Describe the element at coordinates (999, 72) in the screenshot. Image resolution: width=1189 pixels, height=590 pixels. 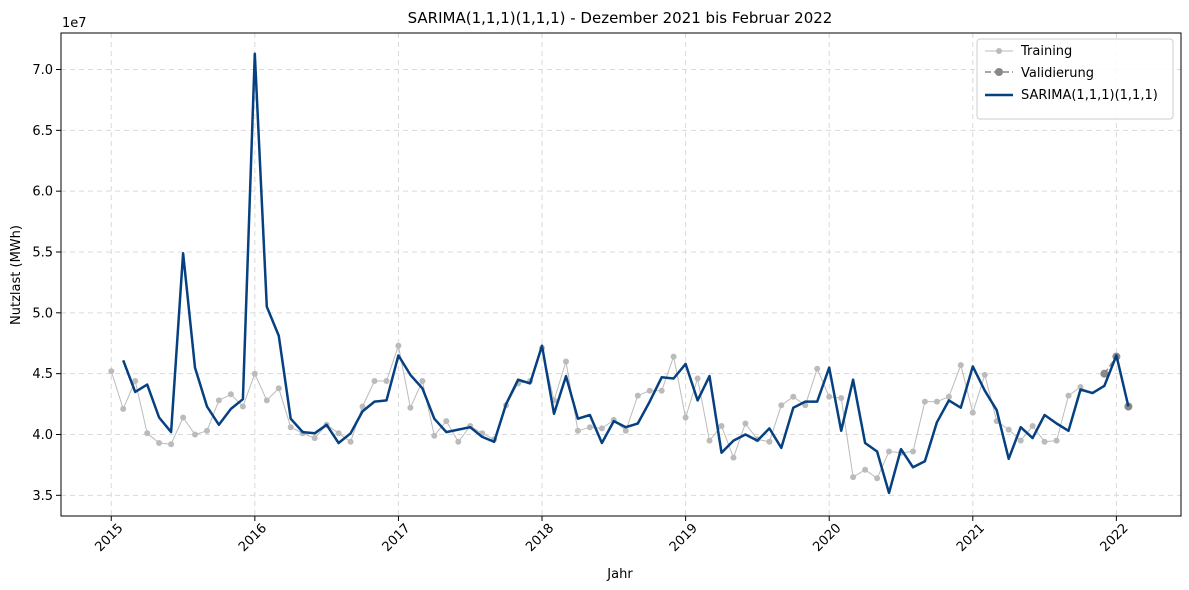
I see `legend-validation-marker` at that location.